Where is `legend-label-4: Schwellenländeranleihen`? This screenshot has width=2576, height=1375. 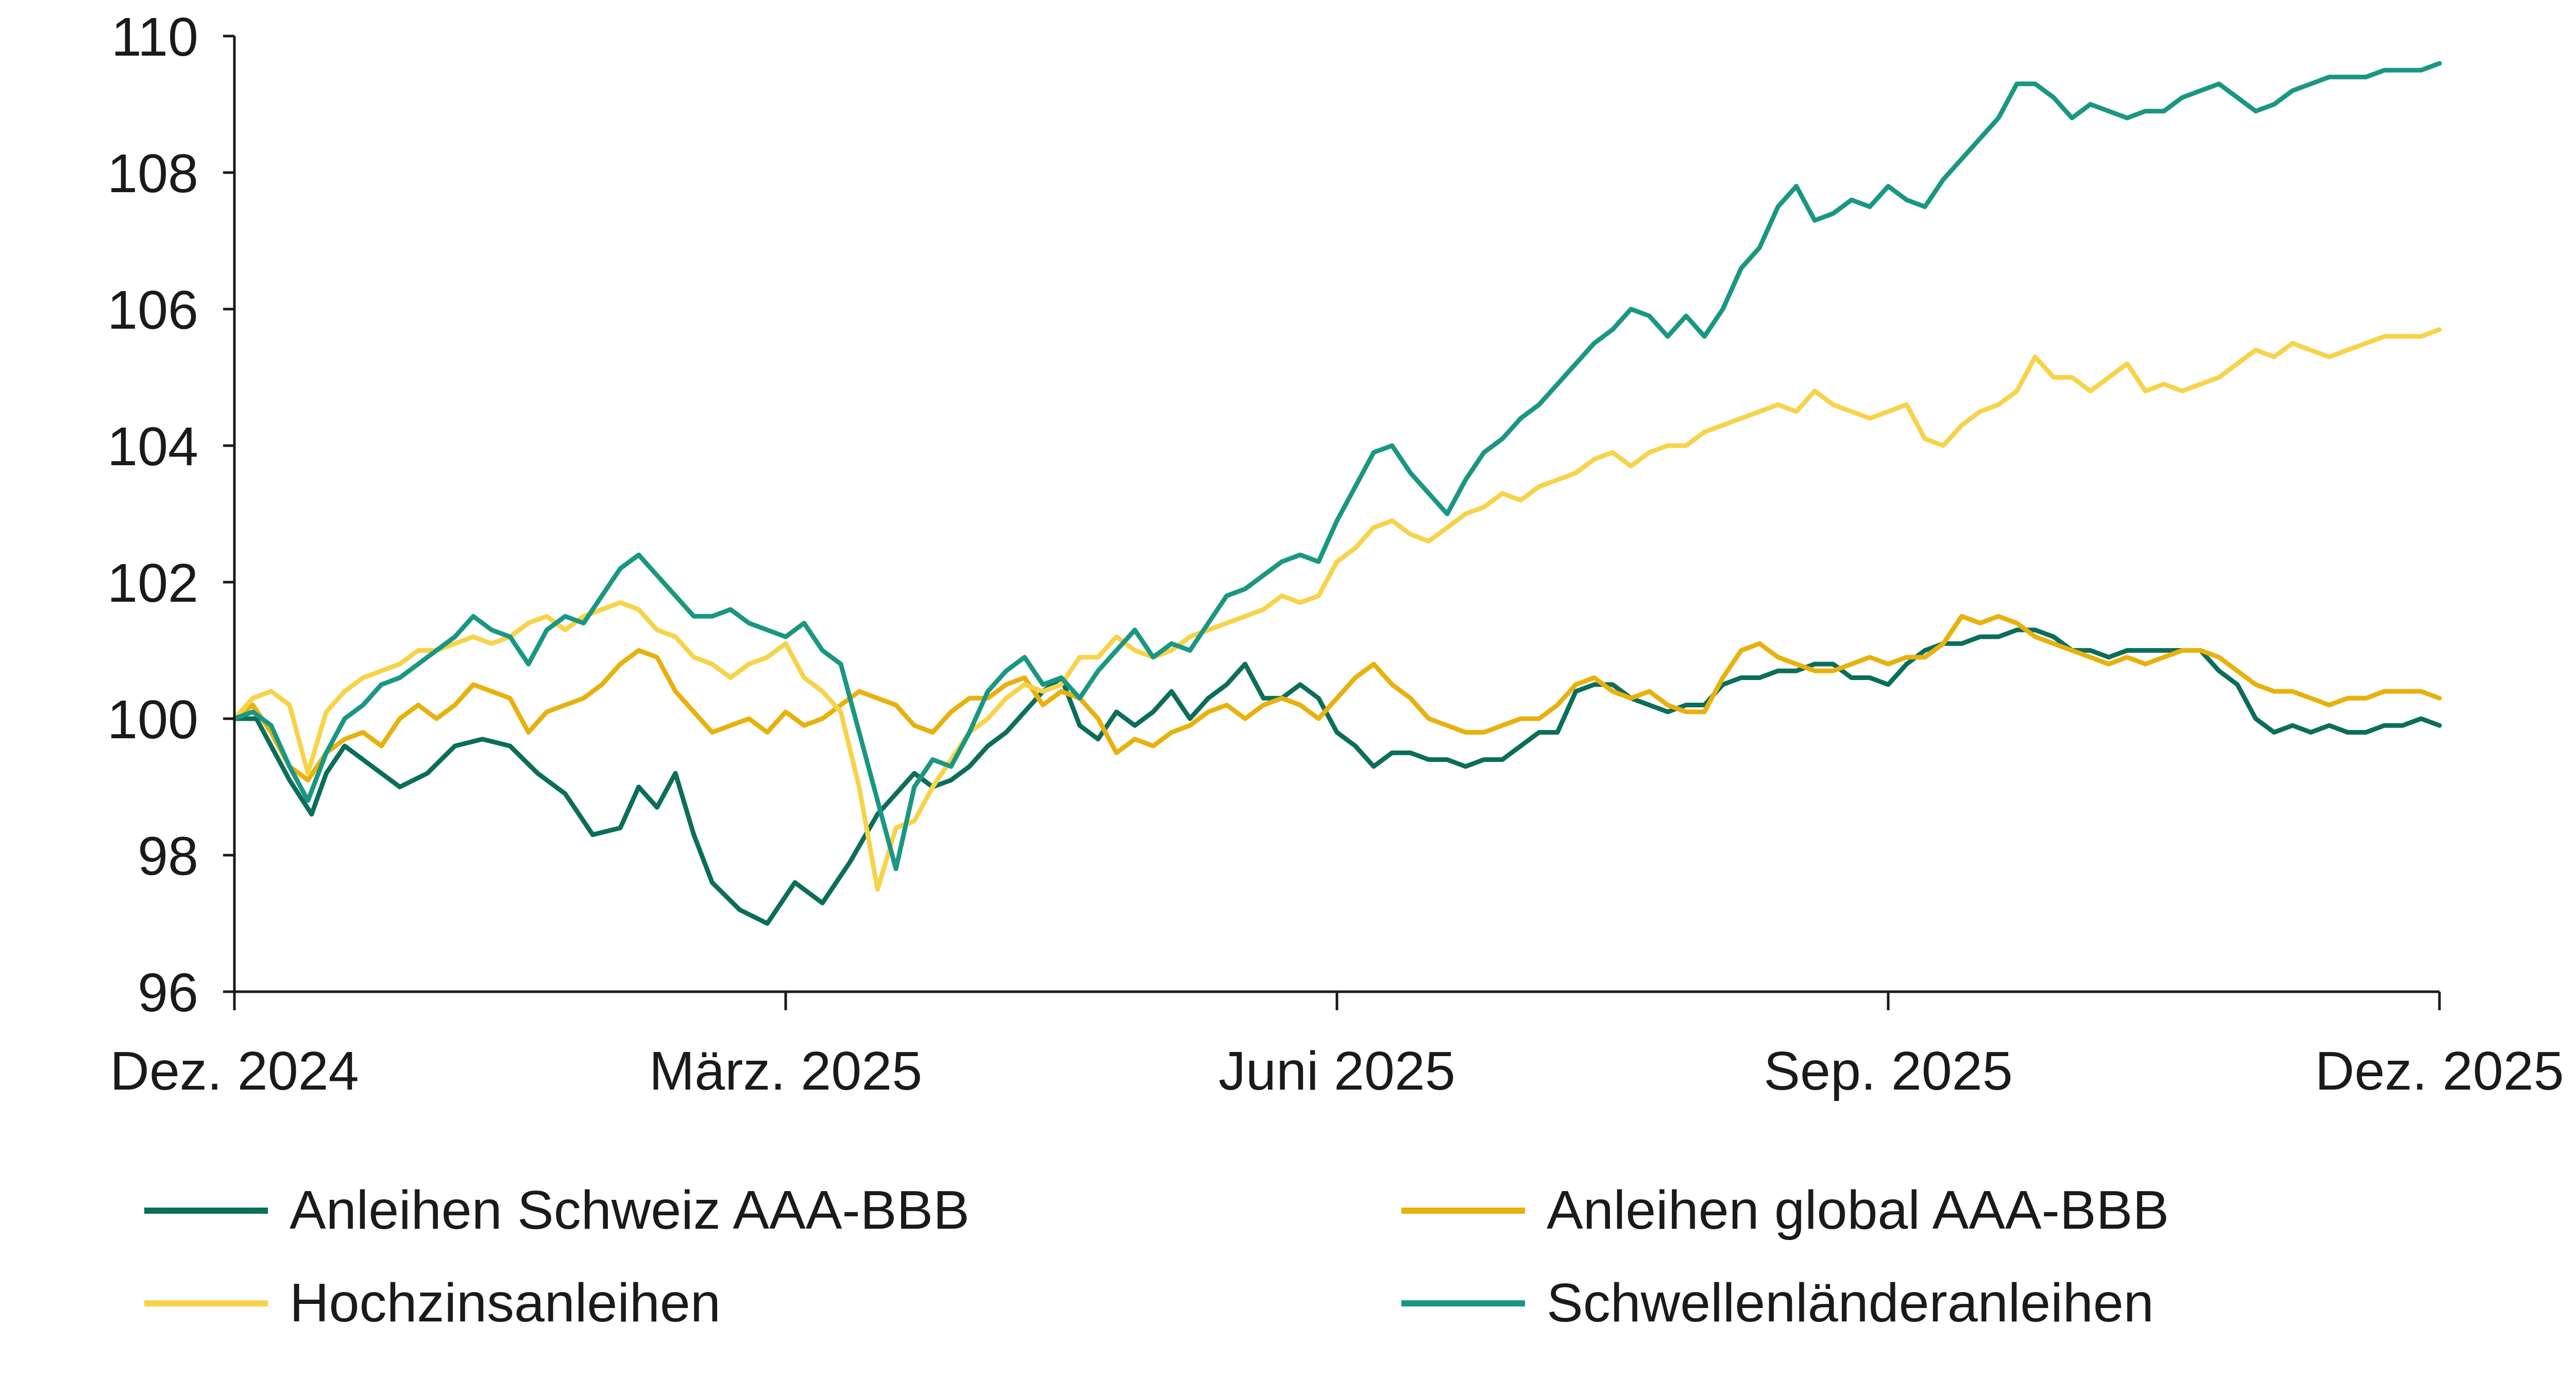 legend-label-4: Schwellenländeranleihen is located at coordinates (1850, 1302).